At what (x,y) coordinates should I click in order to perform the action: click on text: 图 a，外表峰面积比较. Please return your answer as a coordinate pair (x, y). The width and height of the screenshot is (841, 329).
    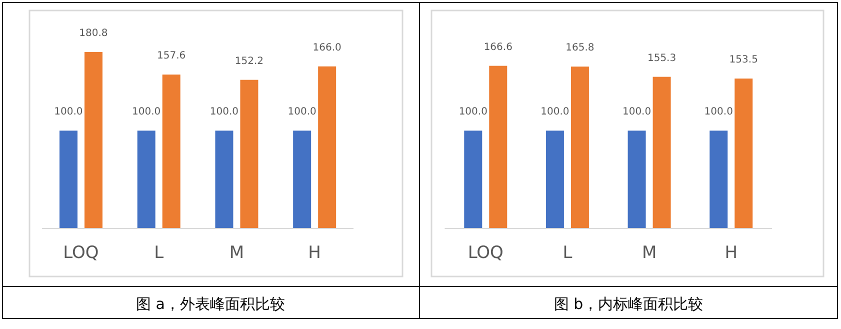
    Looking at the image, I should click on (210, 304).